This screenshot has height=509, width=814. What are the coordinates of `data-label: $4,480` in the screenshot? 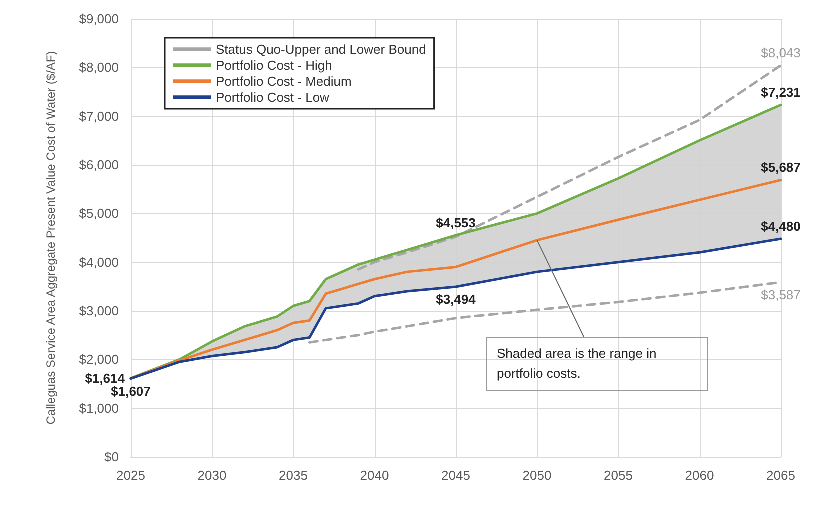 It's located at (781, 226).